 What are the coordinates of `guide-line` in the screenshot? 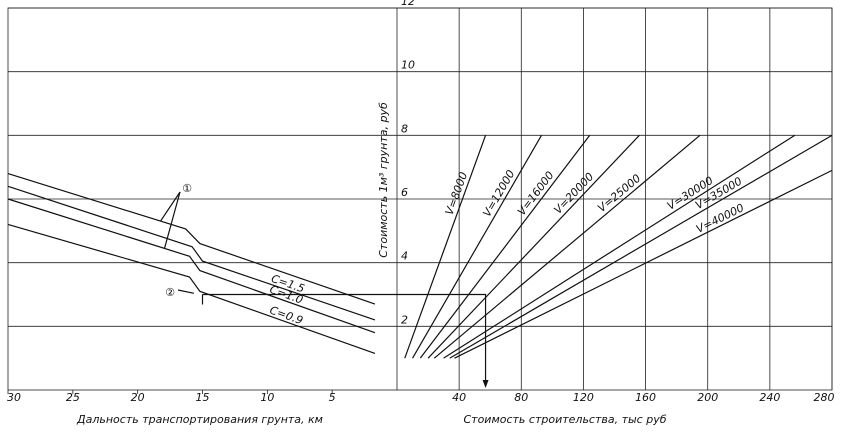 It's located at (344, 338).